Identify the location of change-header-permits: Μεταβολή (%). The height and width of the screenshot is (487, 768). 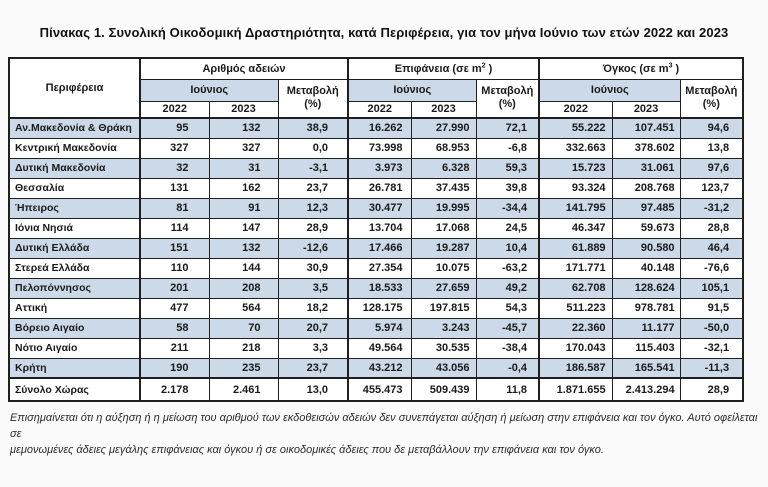
(313, 98).